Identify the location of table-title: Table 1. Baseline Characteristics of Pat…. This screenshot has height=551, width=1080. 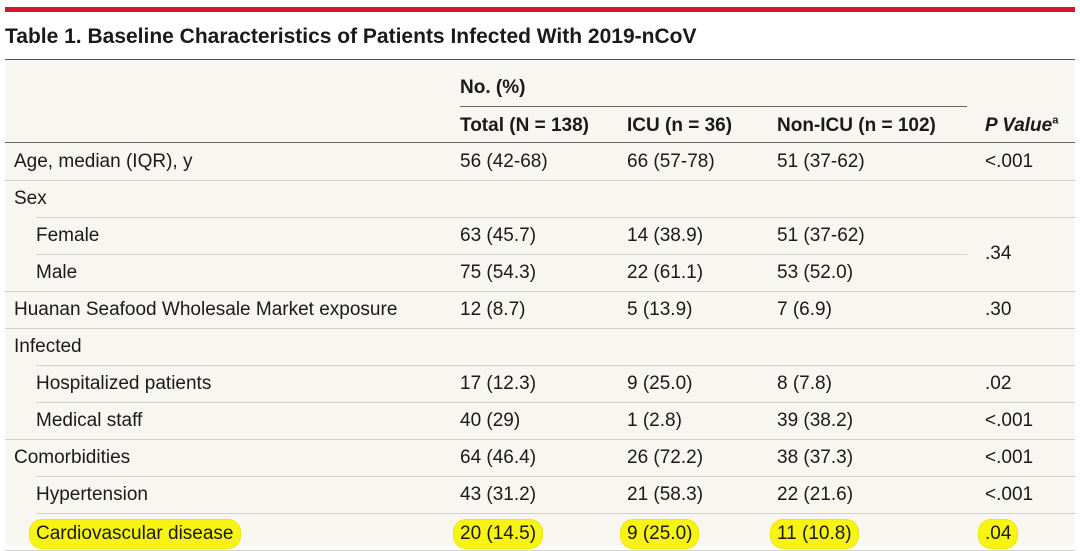
(351, 36).